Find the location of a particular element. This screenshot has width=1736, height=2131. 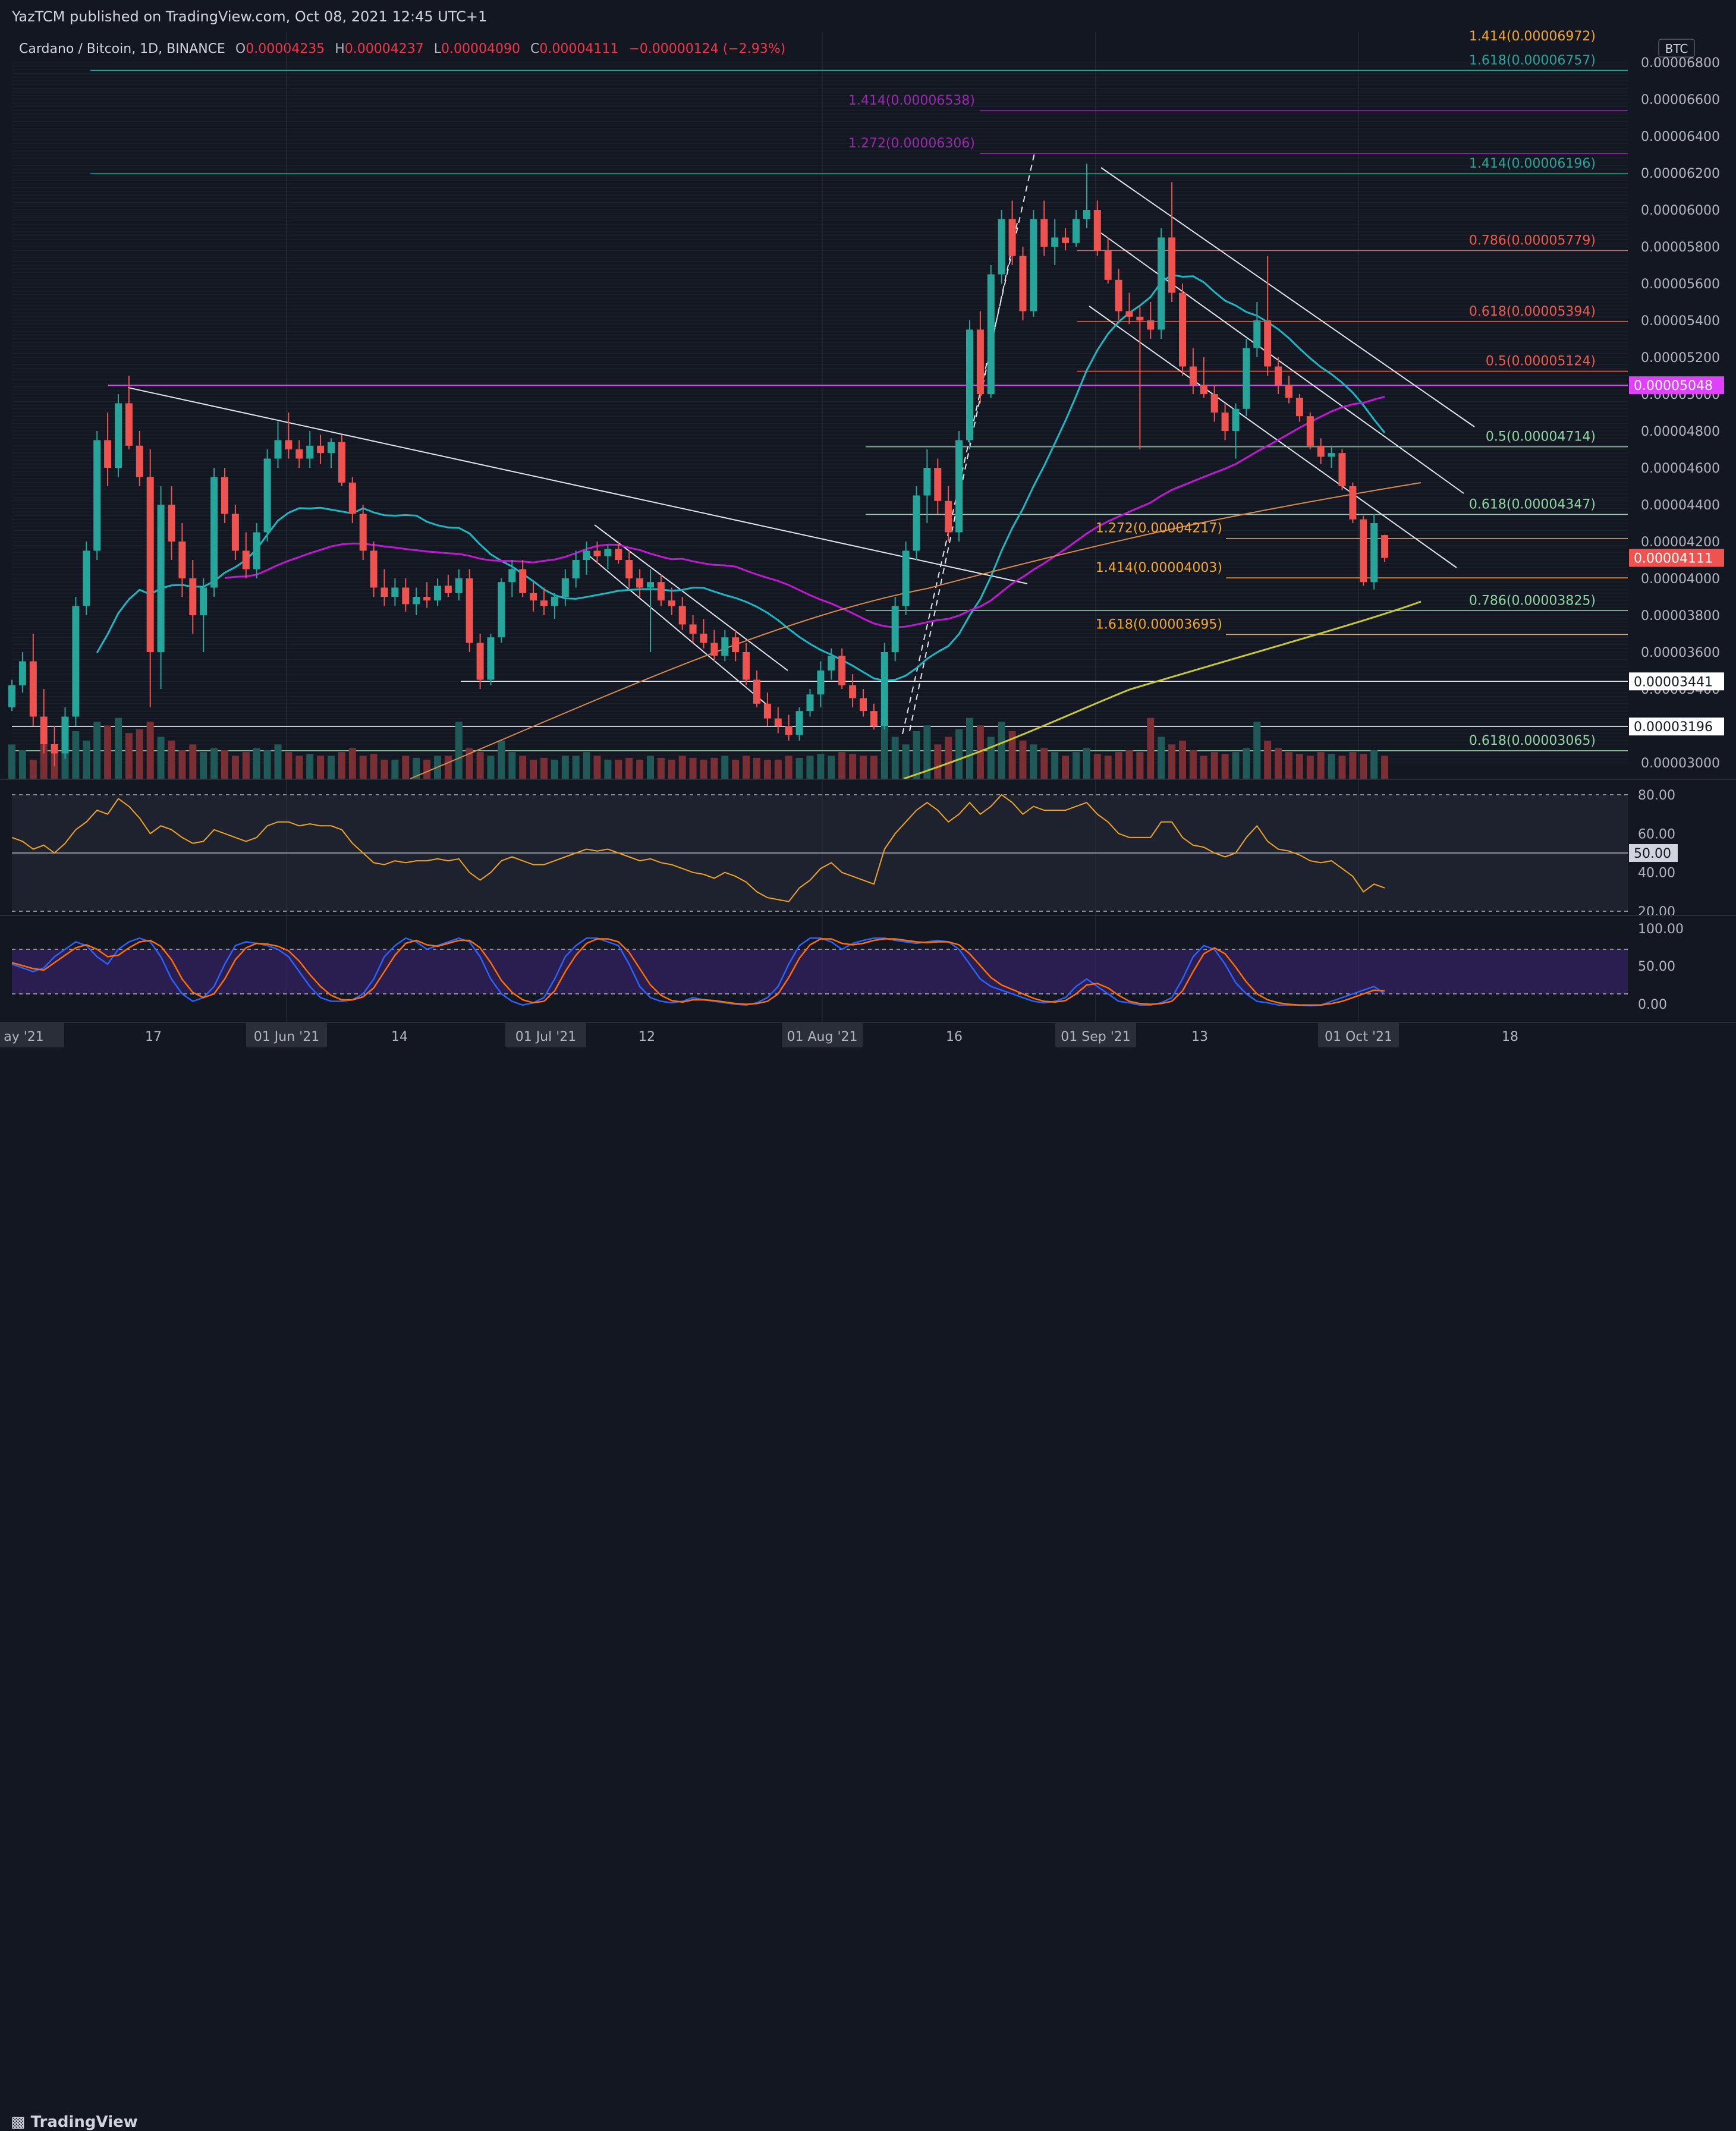

price-badge-bg is located at coordinates (1676, 558).